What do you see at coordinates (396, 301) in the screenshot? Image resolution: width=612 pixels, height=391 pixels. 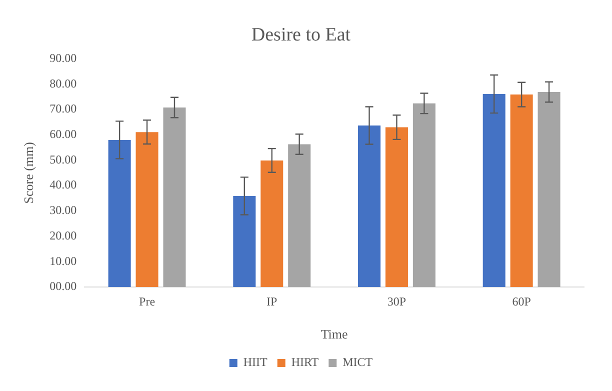 I see `x-tick-label: 30P` at bounding box center [396, 301].